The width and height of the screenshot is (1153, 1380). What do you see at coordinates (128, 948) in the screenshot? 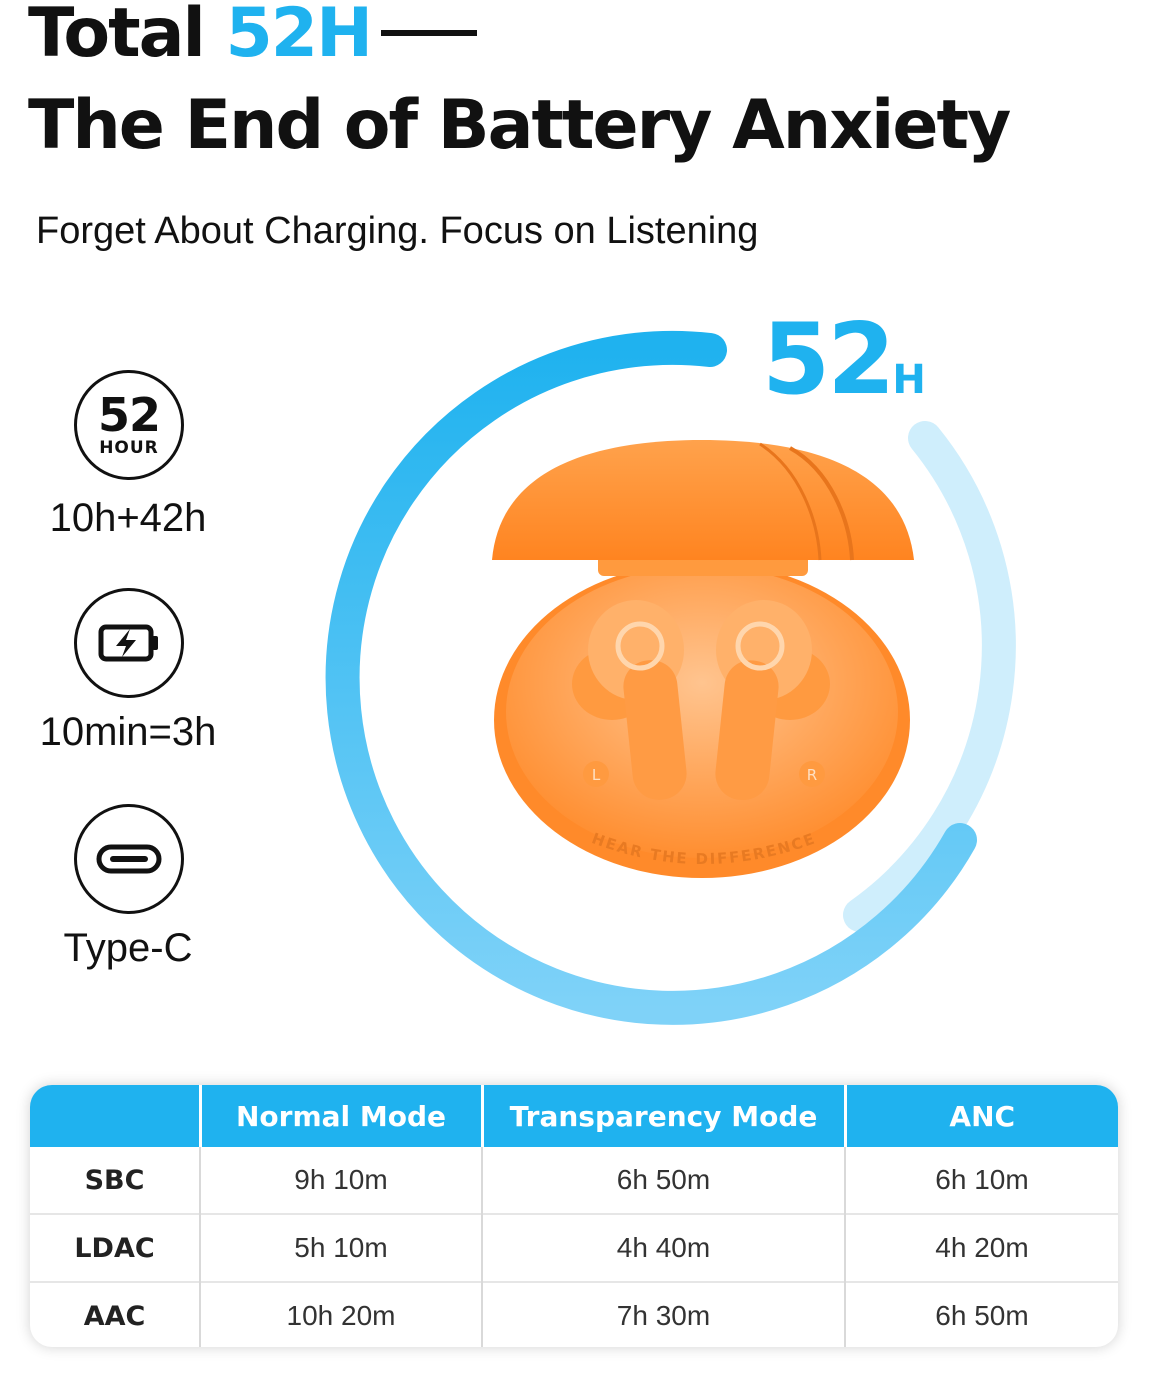
I see `feature-label-type-c: Type-C` at bounding box center [128, 948].